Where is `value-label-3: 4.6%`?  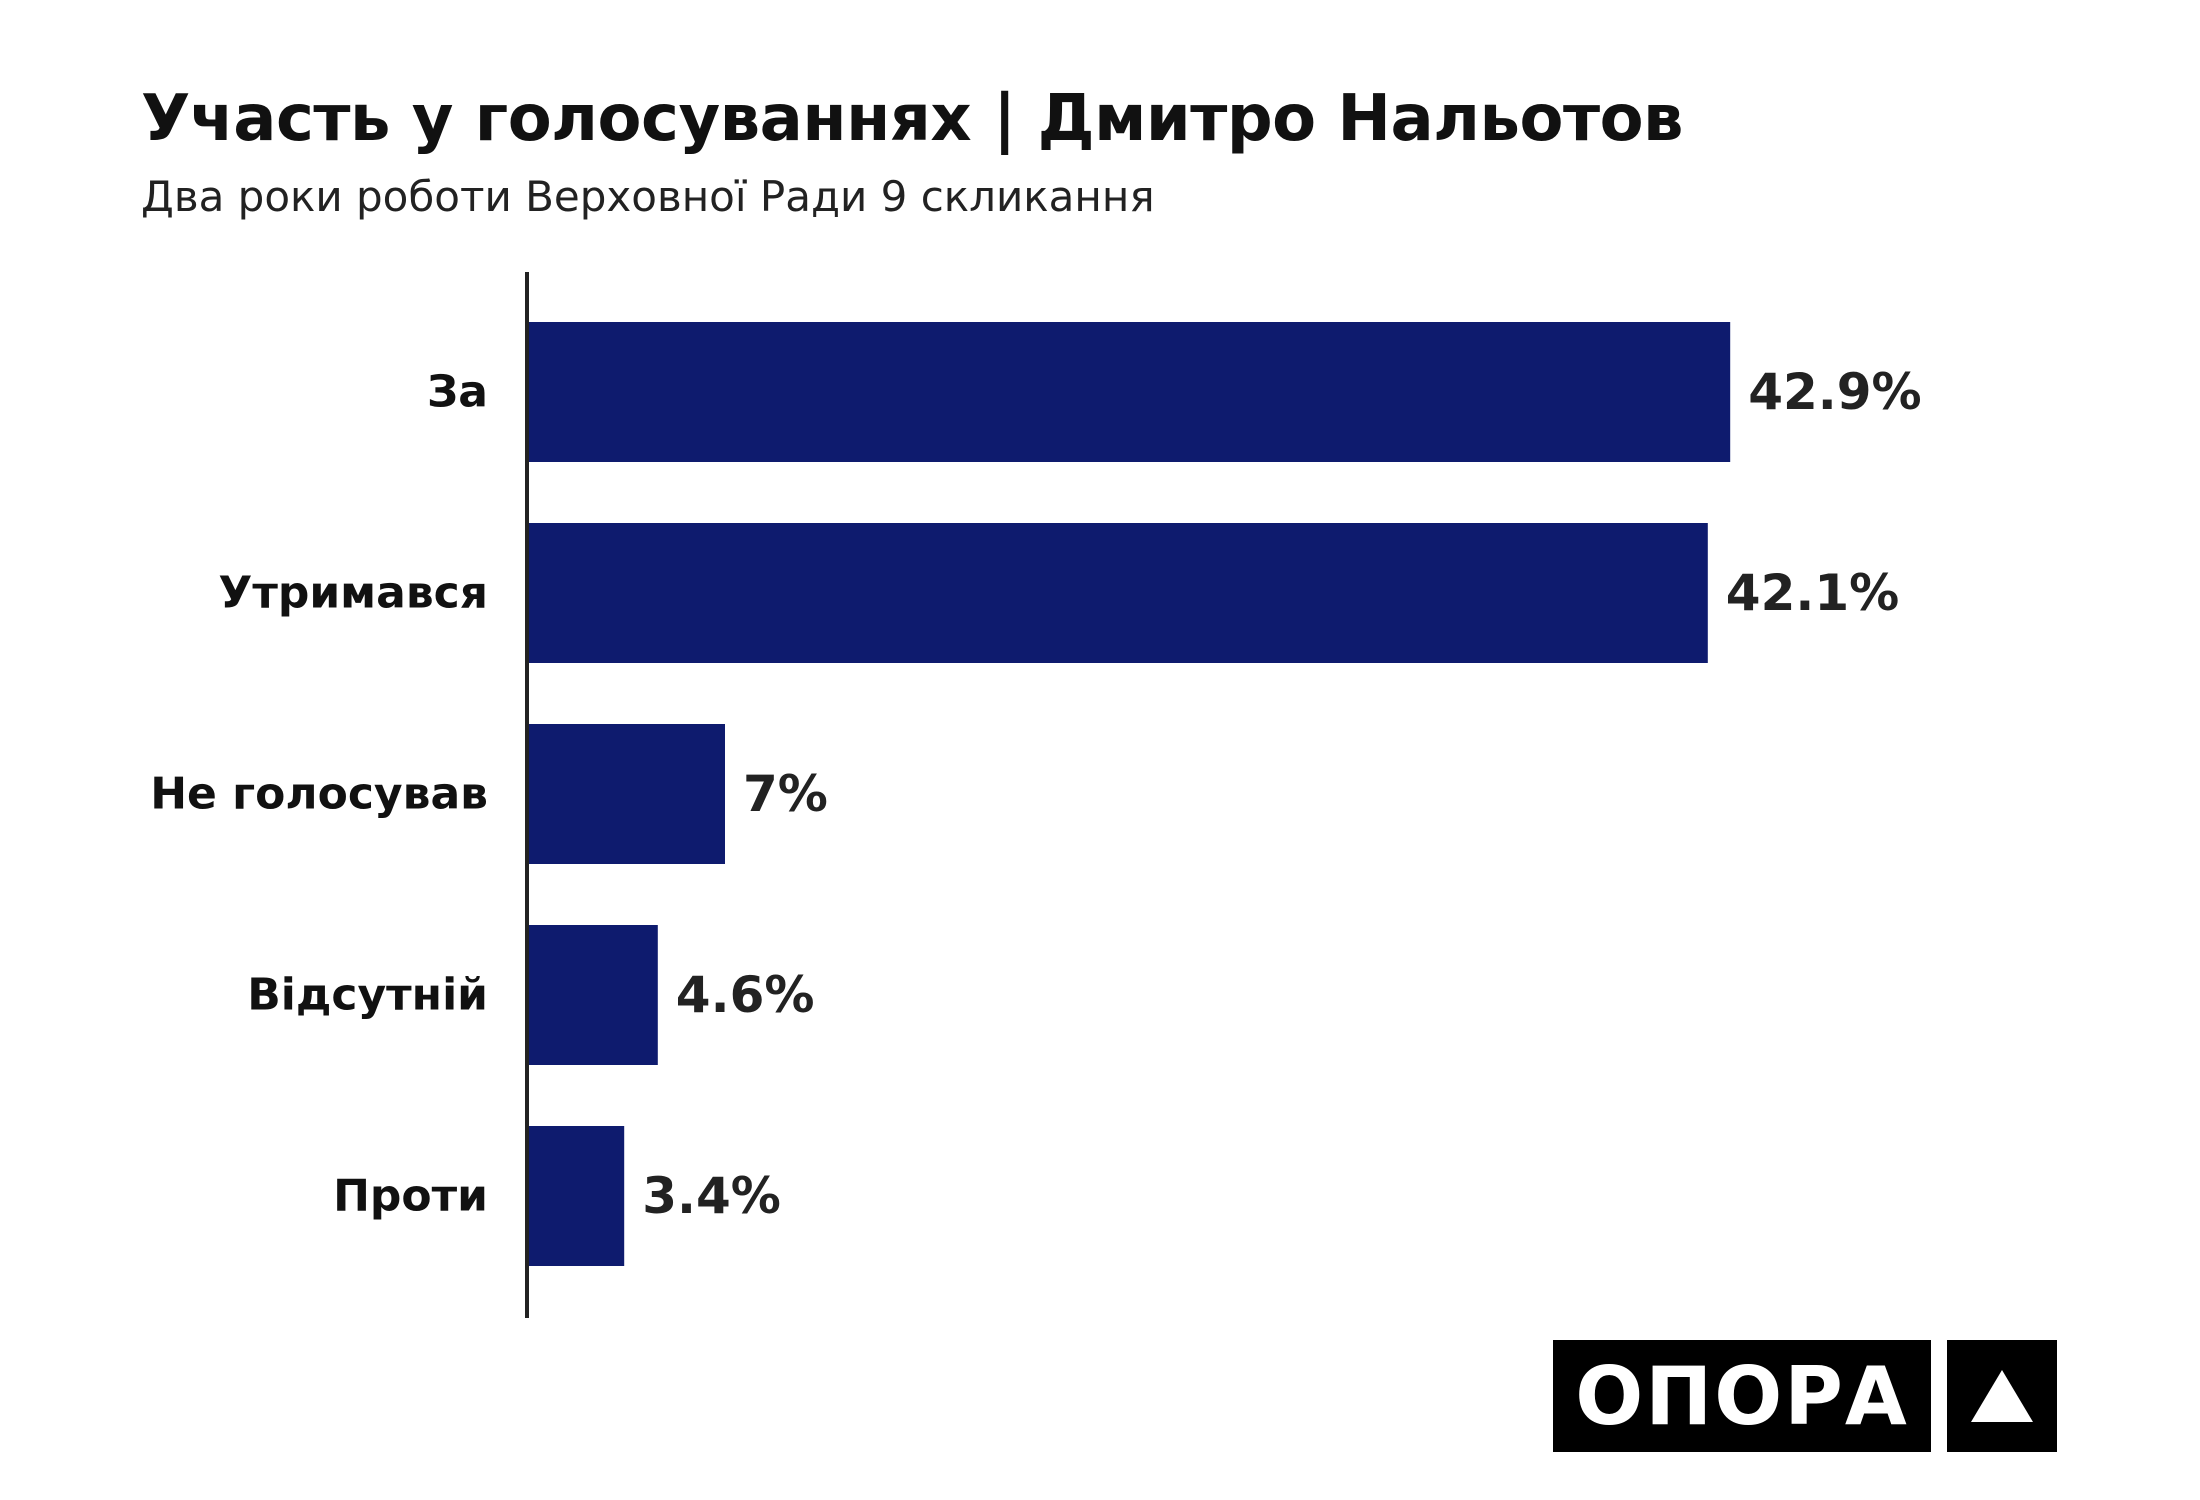
value-label-3: 4.6% is located at coordinates (745, 995).